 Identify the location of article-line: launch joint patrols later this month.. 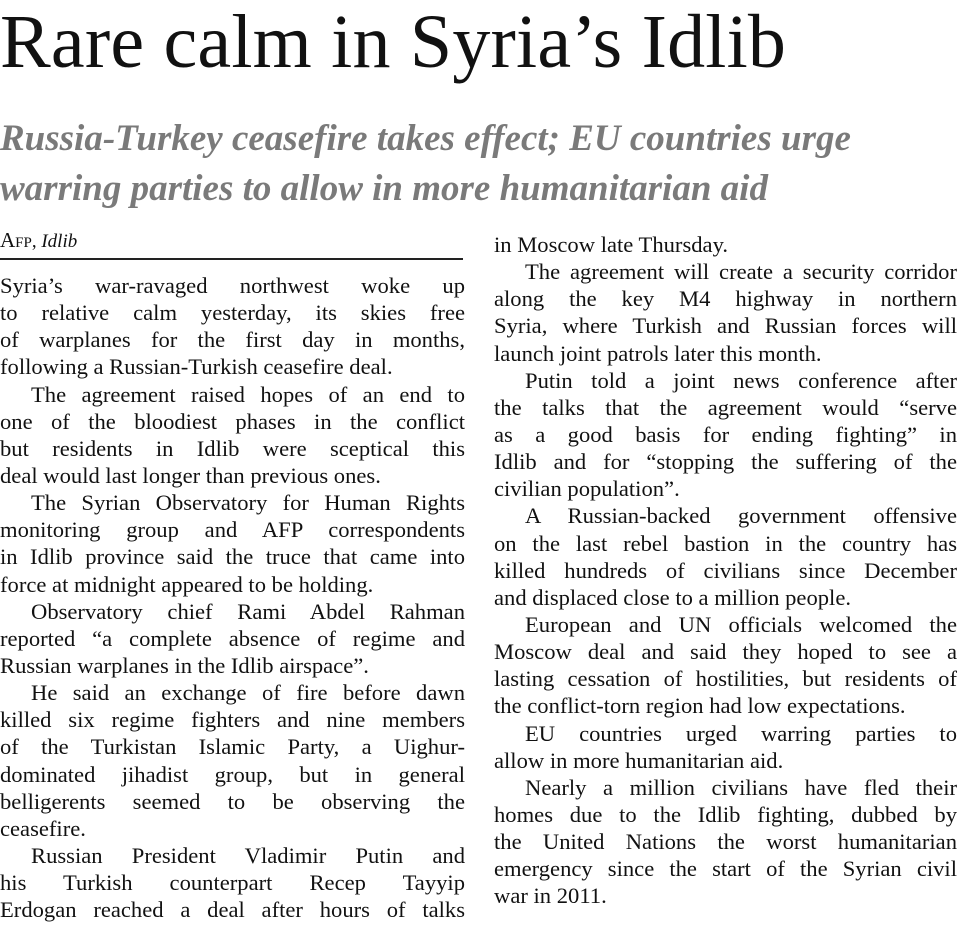
(658, 353).